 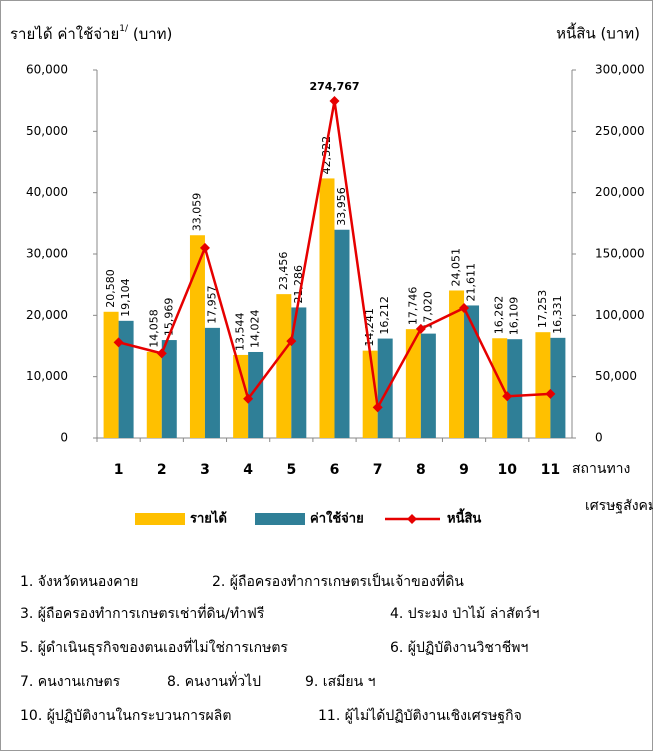 What do you see at coordinates (620, 70) in the screenshot?
I see `y2-tick-label: 300,000` at bounding box center [620, 70].